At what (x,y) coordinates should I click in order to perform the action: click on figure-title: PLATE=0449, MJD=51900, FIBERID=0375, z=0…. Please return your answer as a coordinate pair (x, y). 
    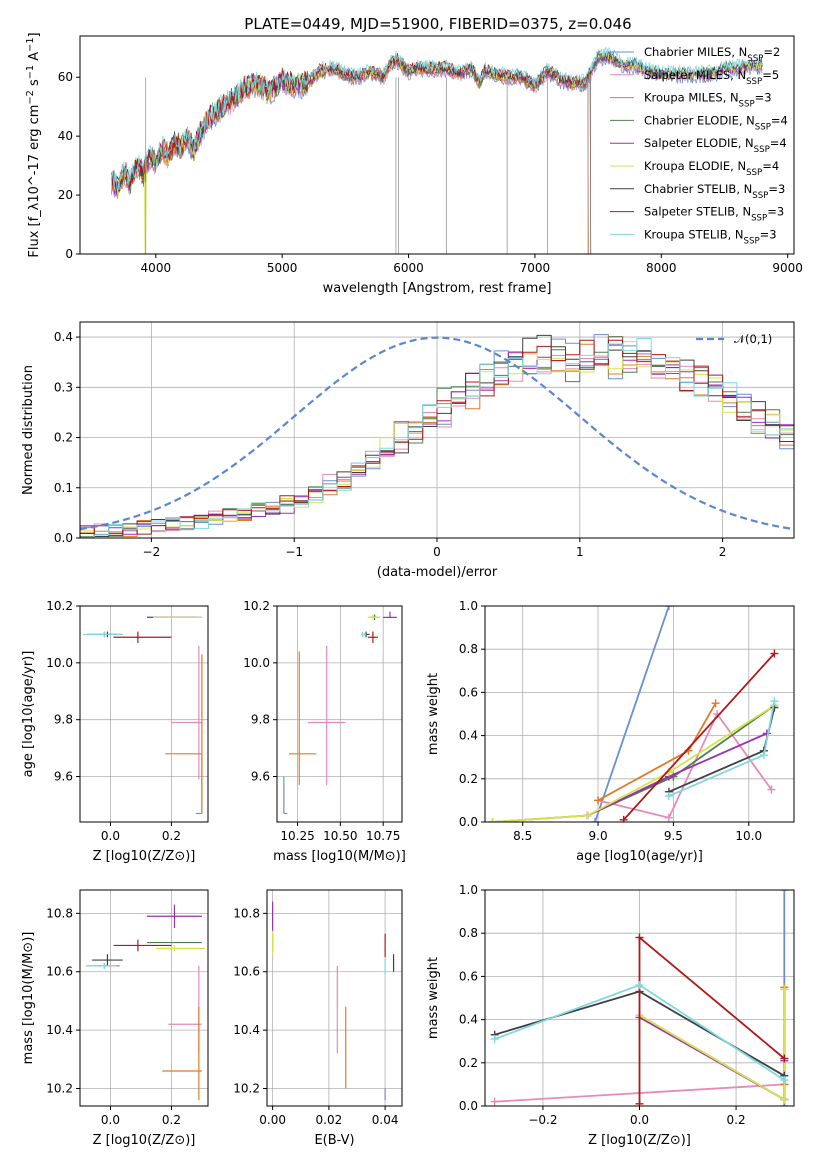
    Looking at the image, I should click on (437, 24).